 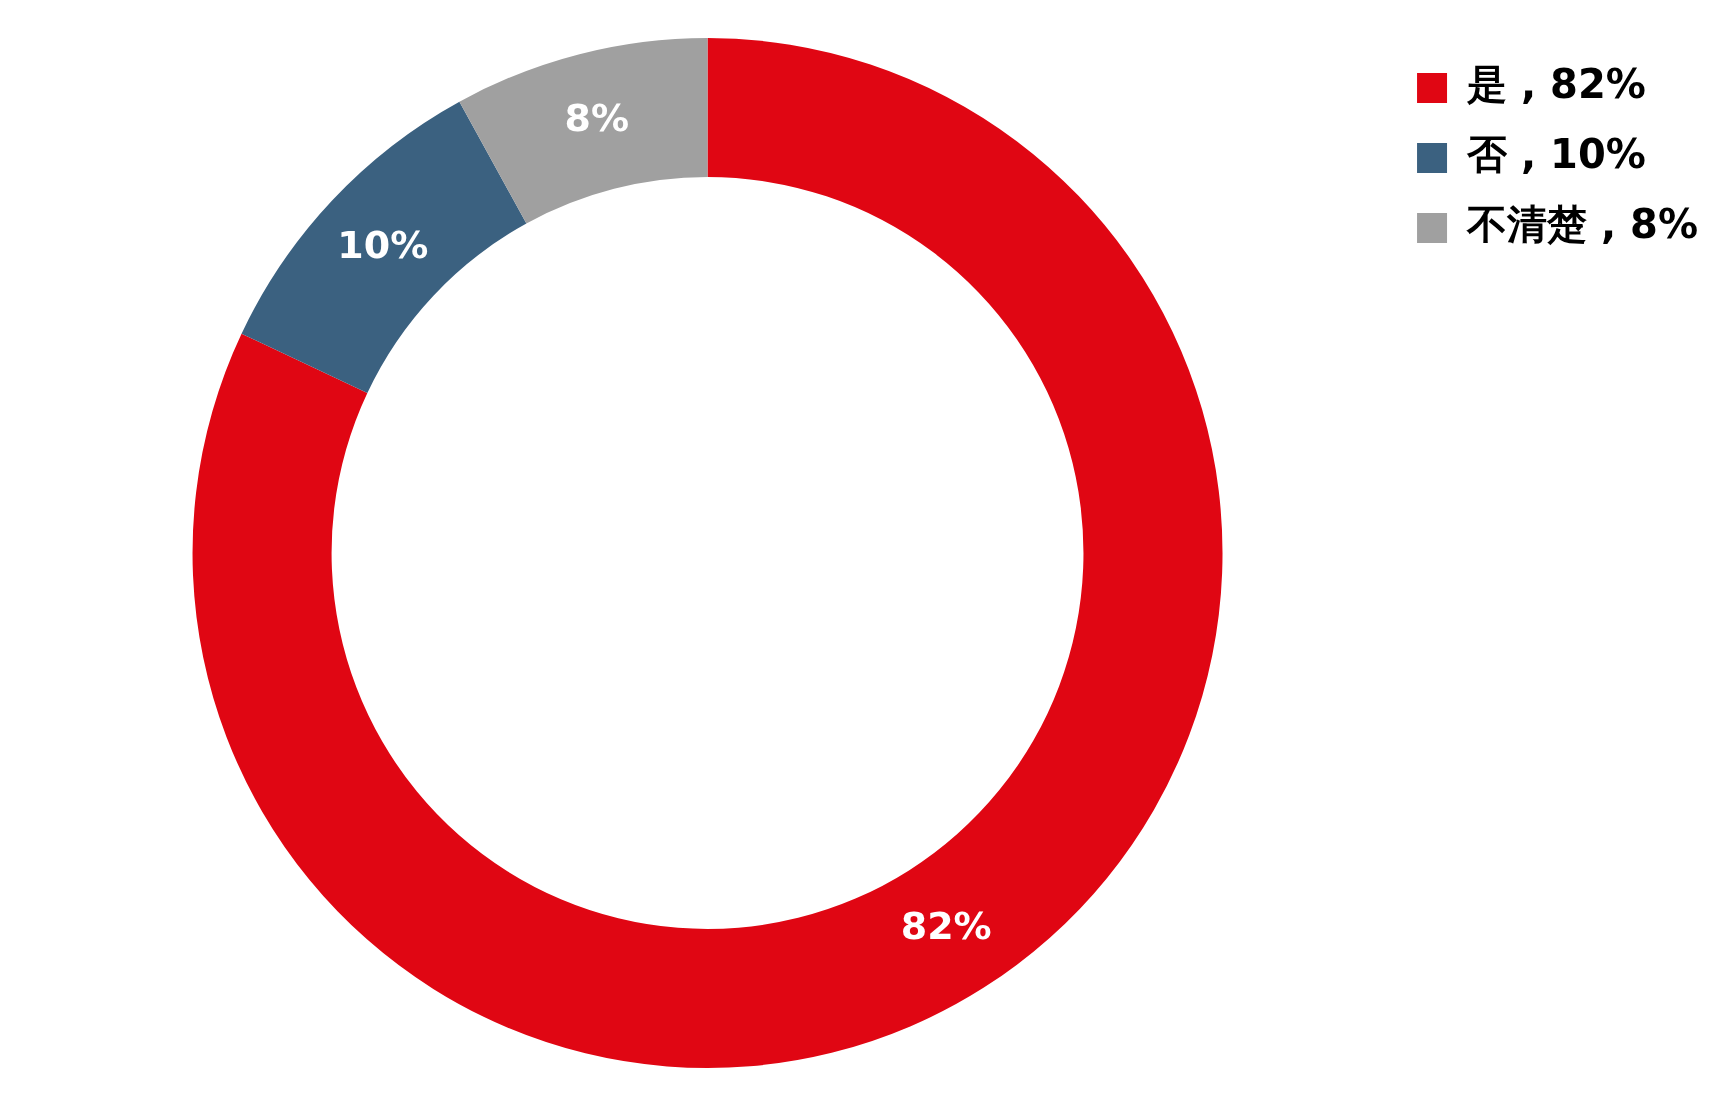 I want to click on legend-label: 是 , 82%, so click(x=1556, y=84).